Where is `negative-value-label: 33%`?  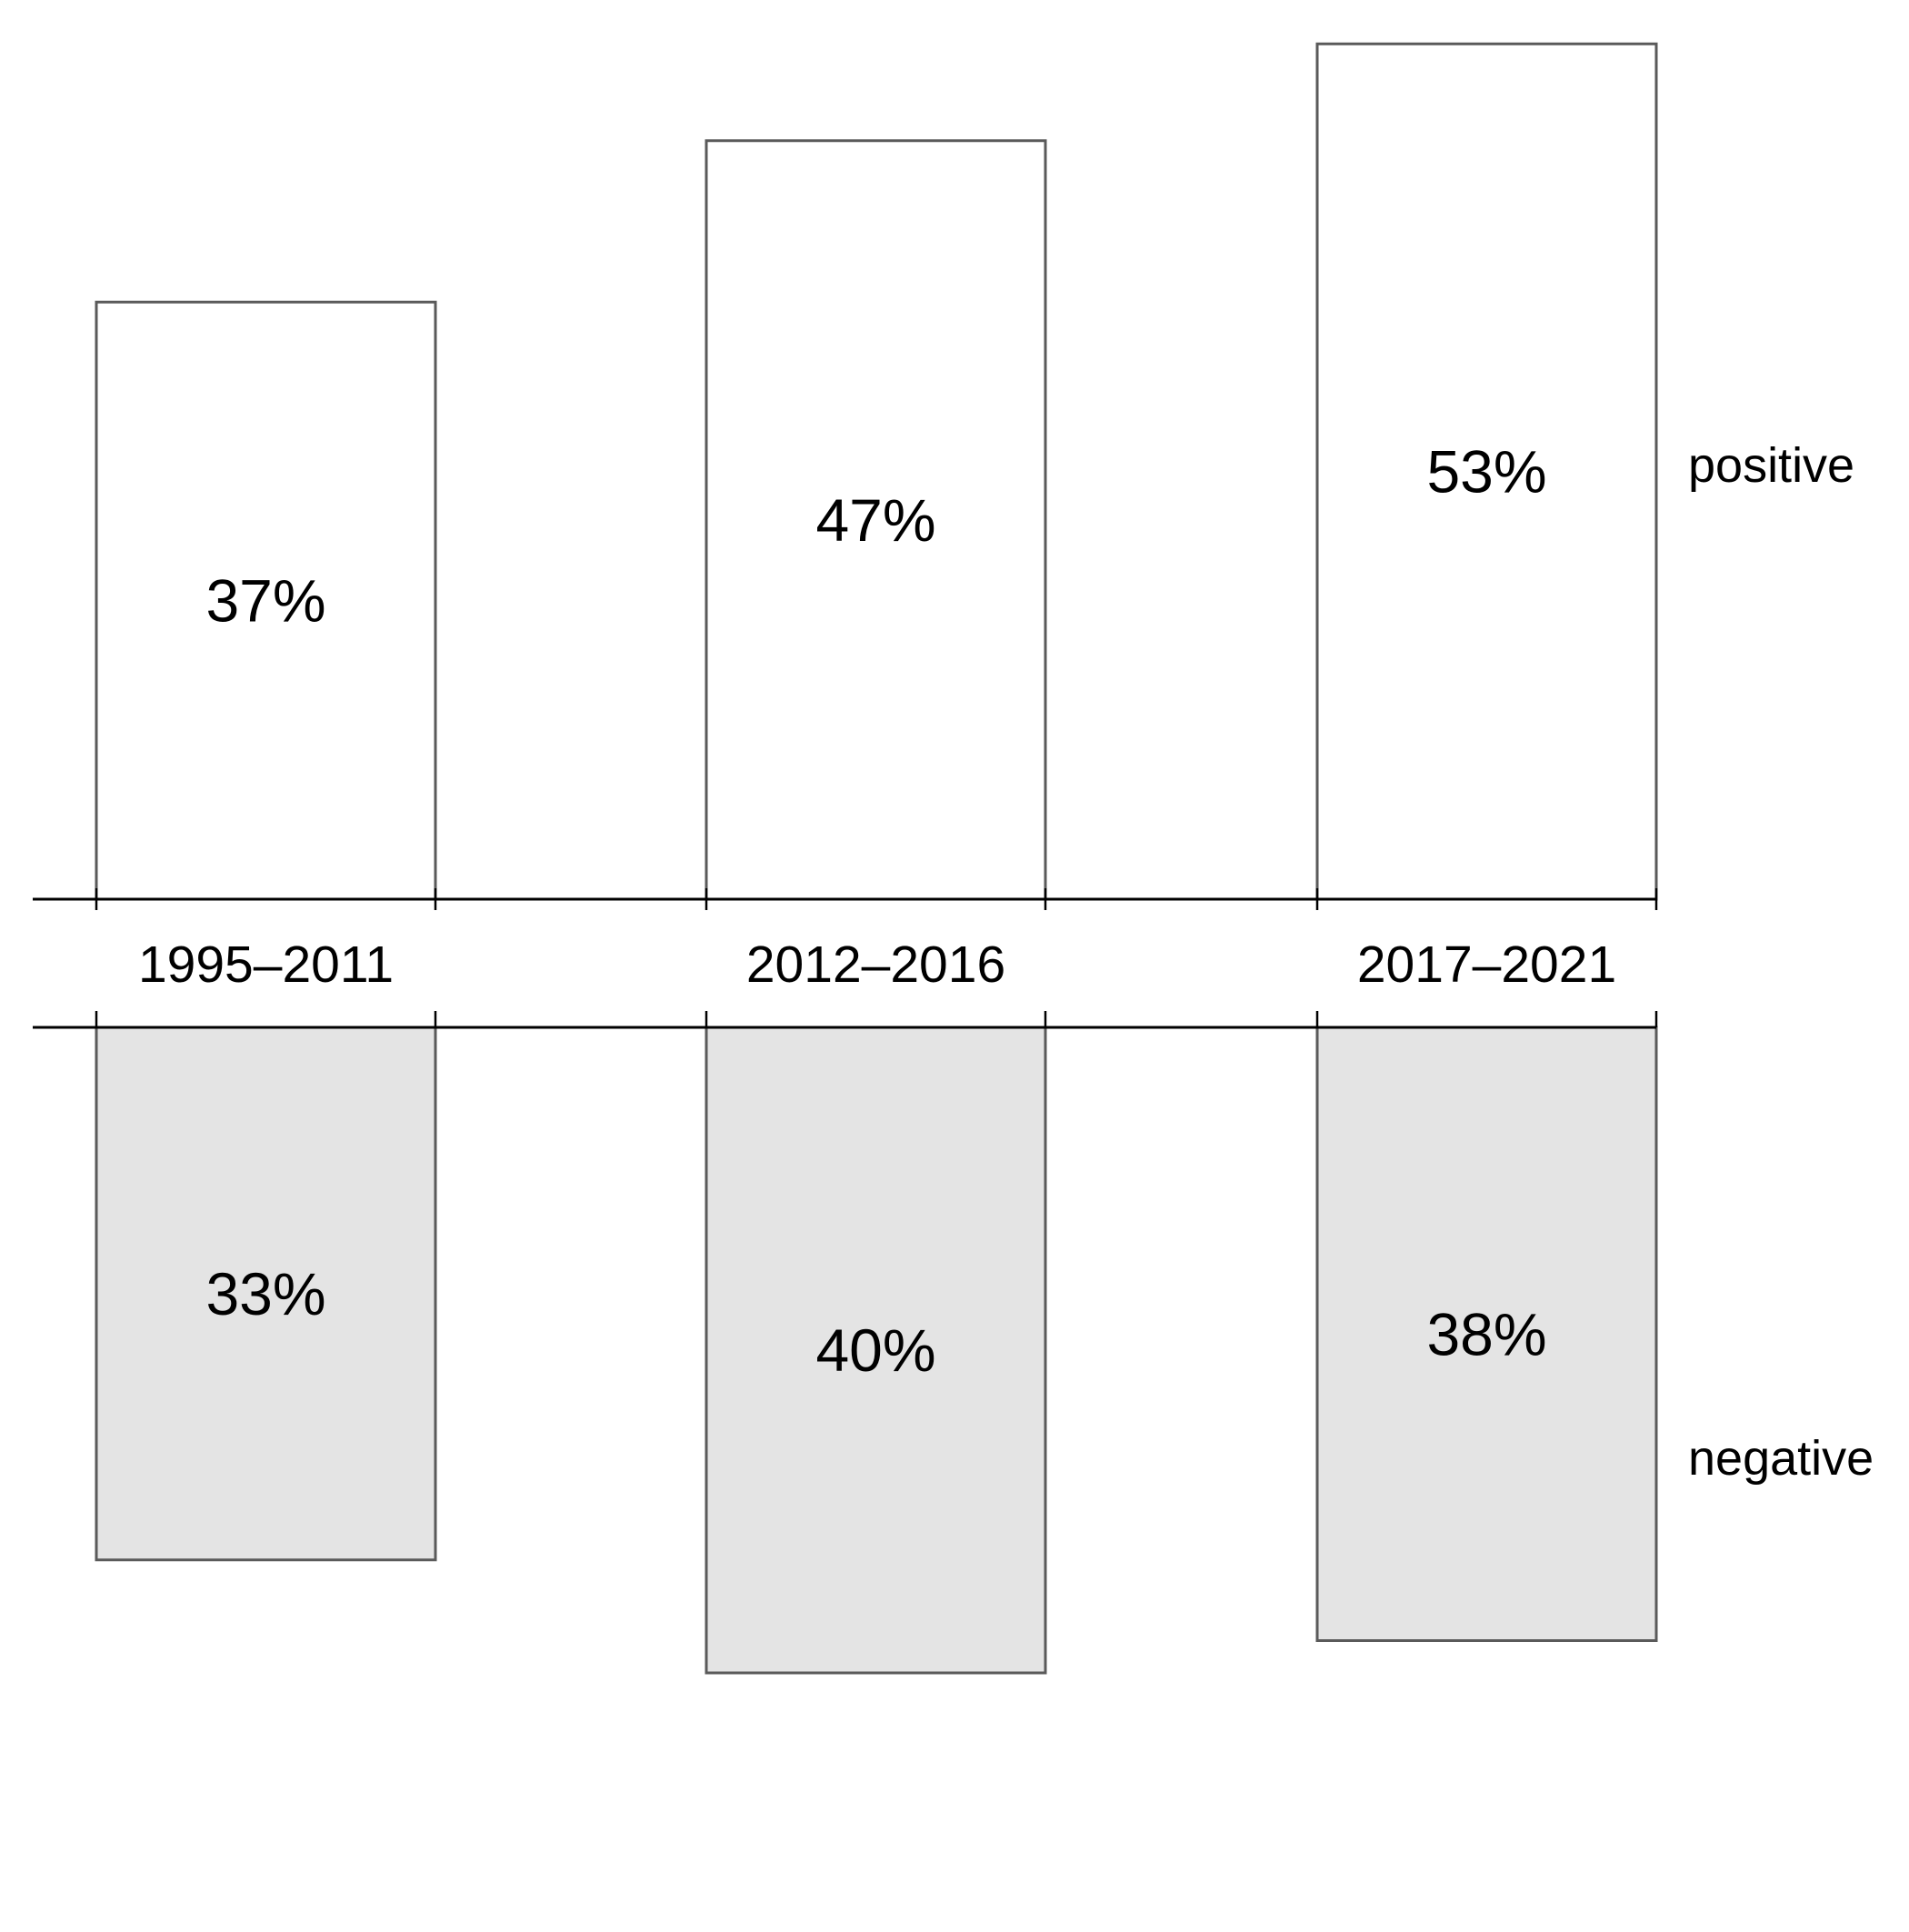
negative-value-label: 33% is located at coordinates (265, 1293).